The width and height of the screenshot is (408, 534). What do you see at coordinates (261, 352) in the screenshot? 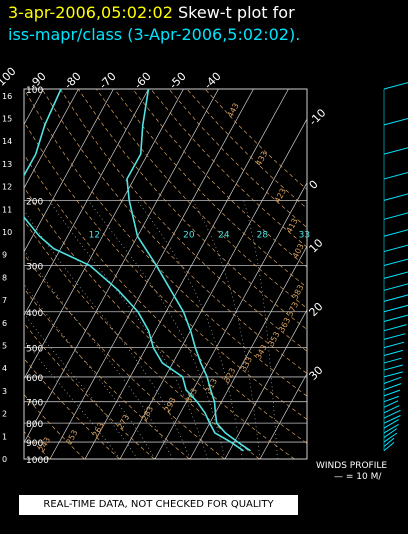
I see `dry-adiabat-label: 343` at bounding box center [261, 352].